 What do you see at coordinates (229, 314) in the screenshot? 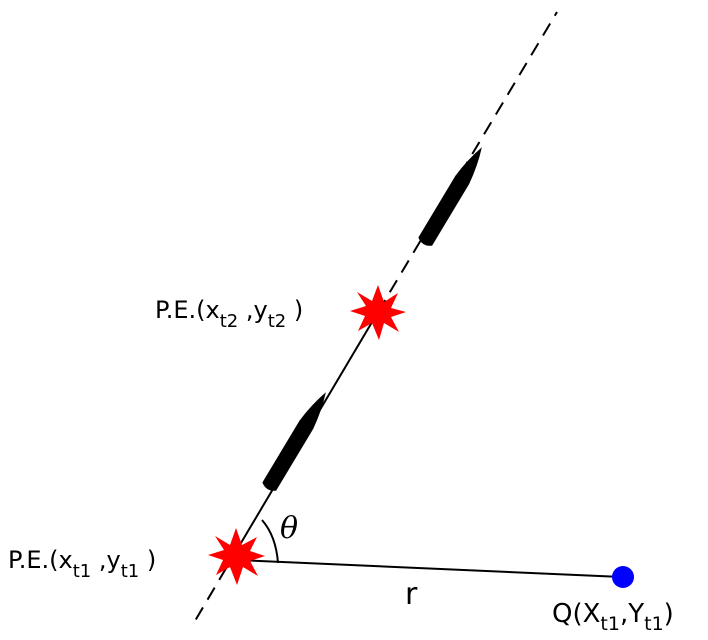
I see `label-pe-t2: P.E.(xt2 ,yt2 )` at bounding box center [229, 314].